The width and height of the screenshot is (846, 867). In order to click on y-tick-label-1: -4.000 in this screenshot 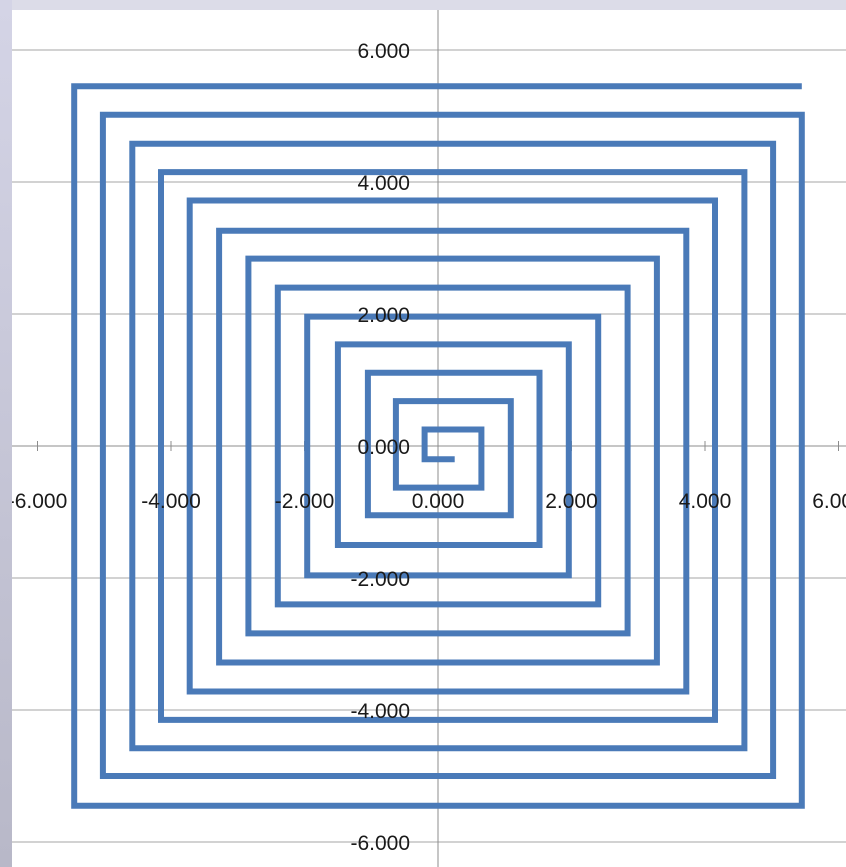, I will do `click(380, 711)`.